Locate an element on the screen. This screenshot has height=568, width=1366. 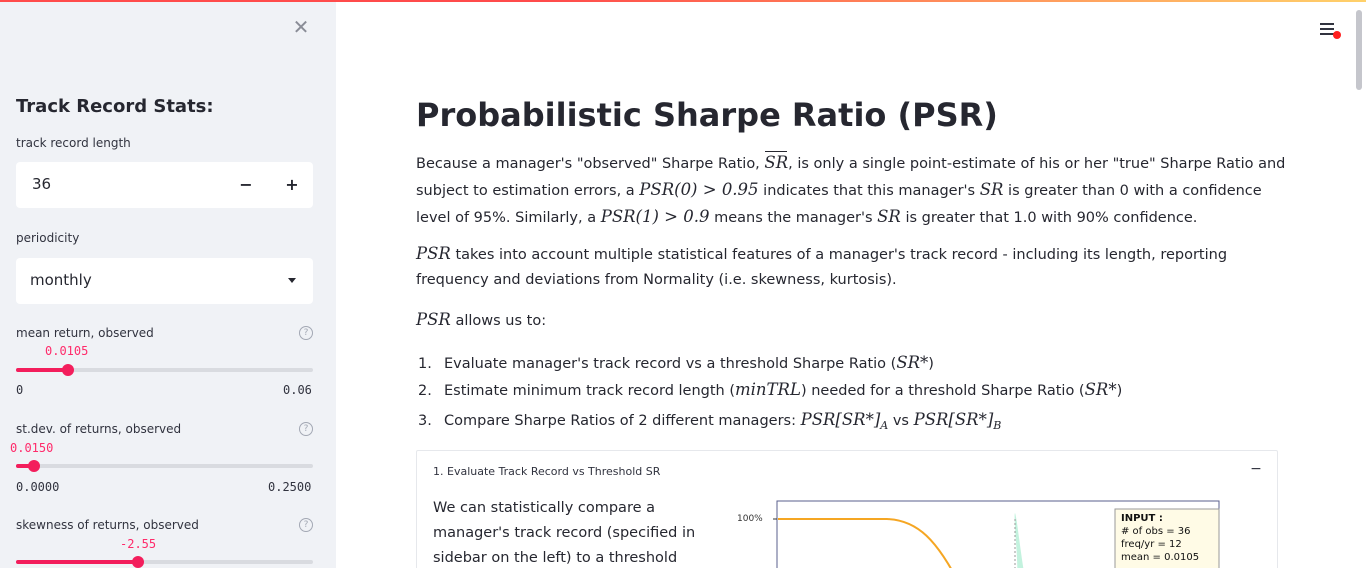
sr-hat-math: SR is located at coordinates (776, 162).